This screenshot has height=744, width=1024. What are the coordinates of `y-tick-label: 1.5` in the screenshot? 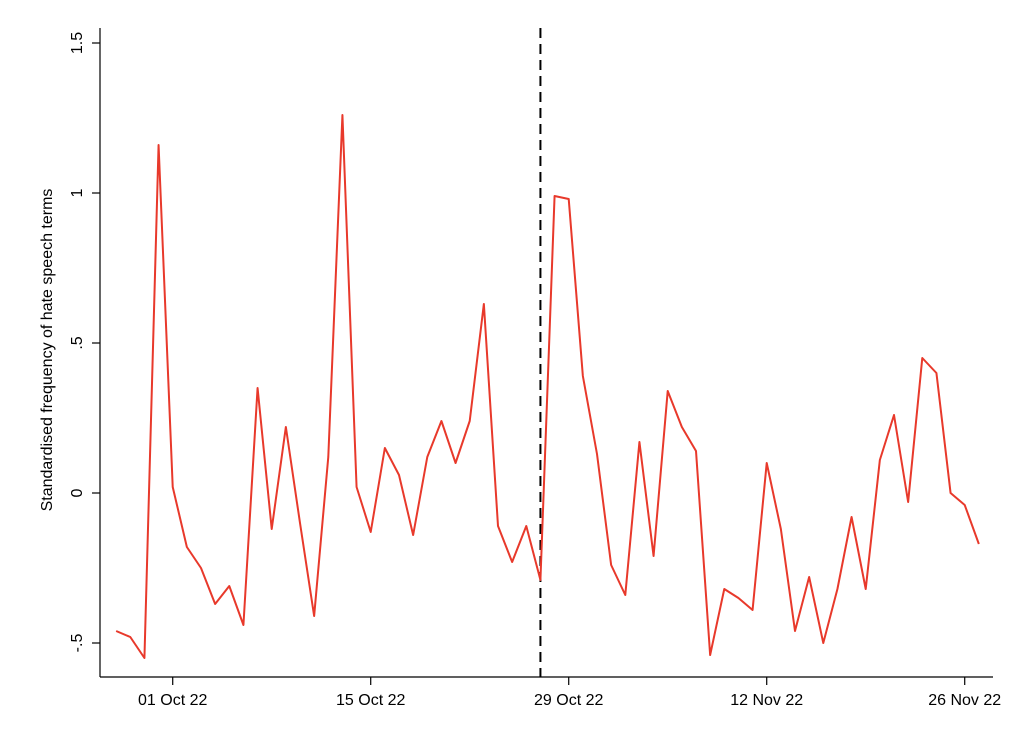 It's located at (77, 43).